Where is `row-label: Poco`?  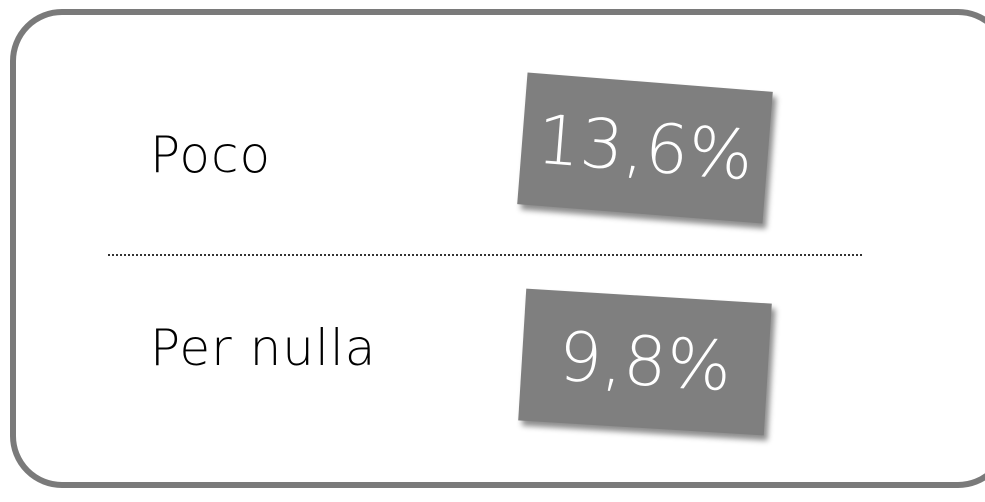
row-label: Poco is located at coordinates (211, 155).